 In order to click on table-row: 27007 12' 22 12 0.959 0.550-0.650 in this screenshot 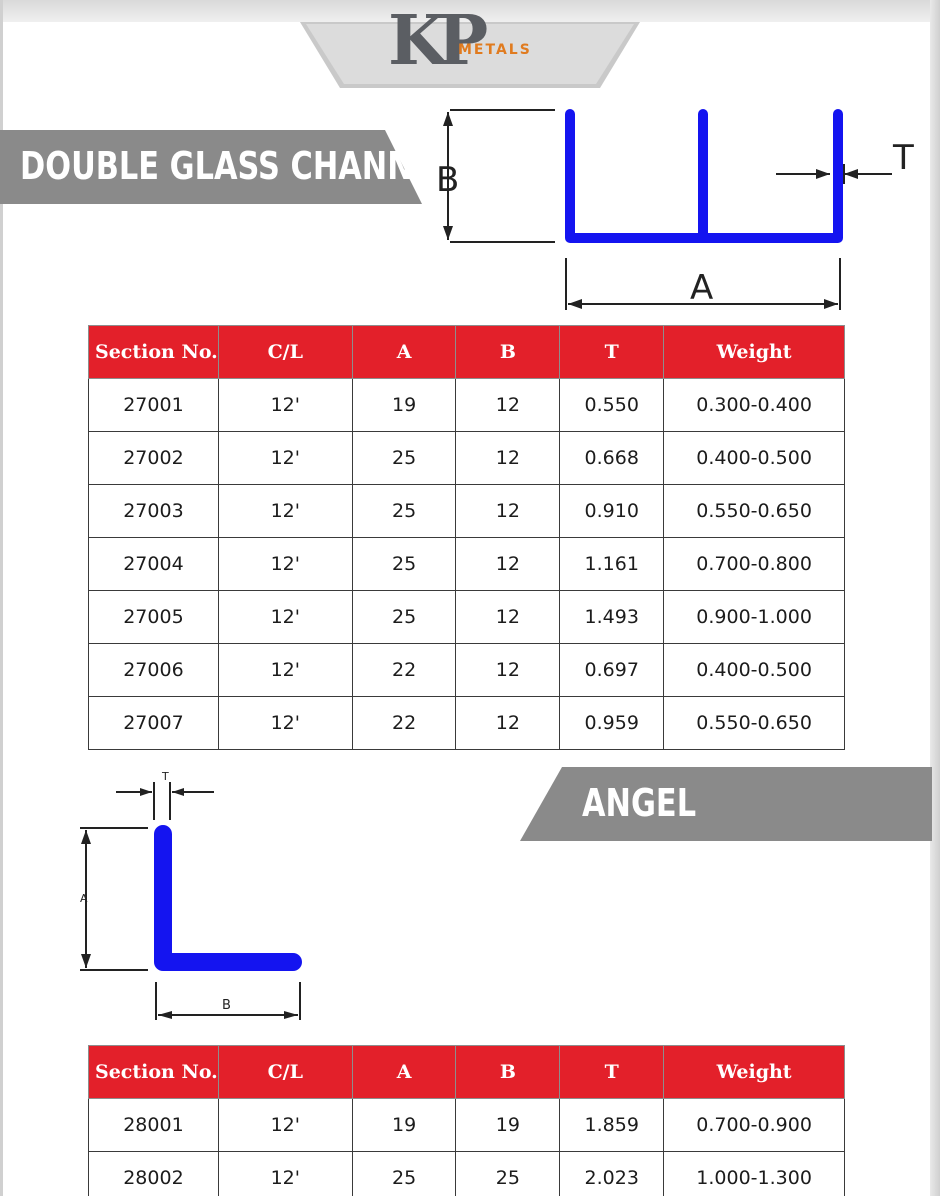, I will do `click(466, 723)`.